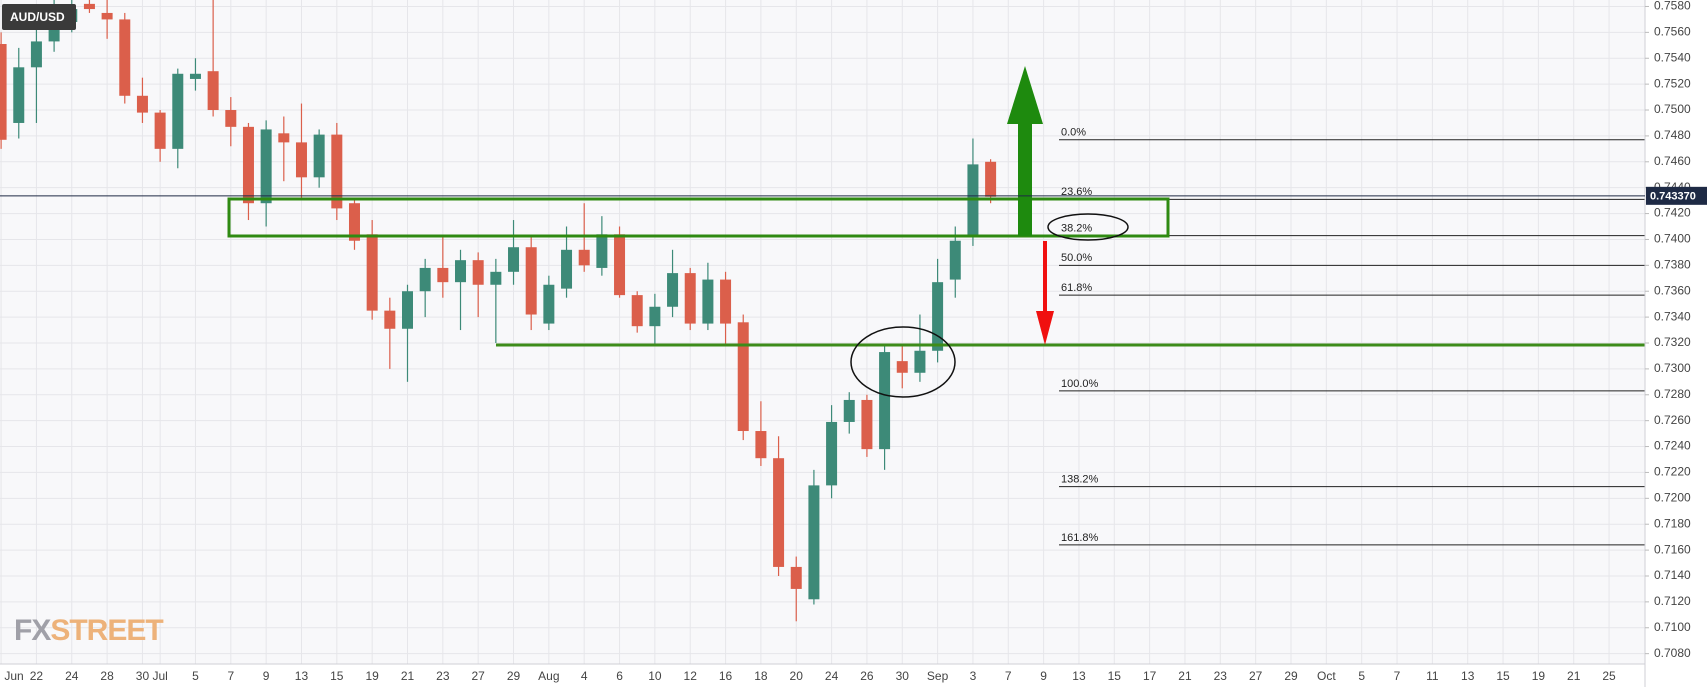  What do you see at coordinates (13, 676) in the screenshot?
I see `x-tick-label: Jun` at bounding box center [13, 676].